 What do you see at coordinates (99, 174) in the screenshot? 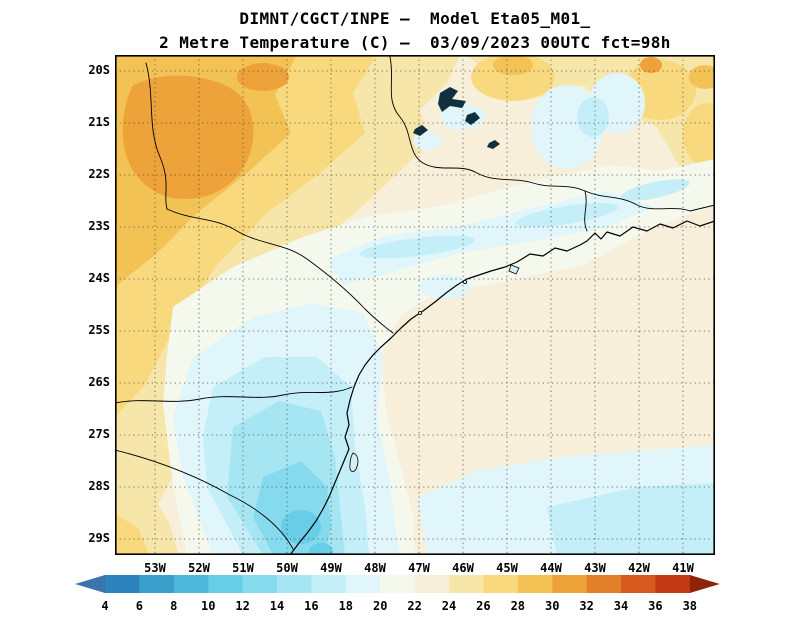
I see `lat-tick-label: 22S` at bounding box center [99, 174].